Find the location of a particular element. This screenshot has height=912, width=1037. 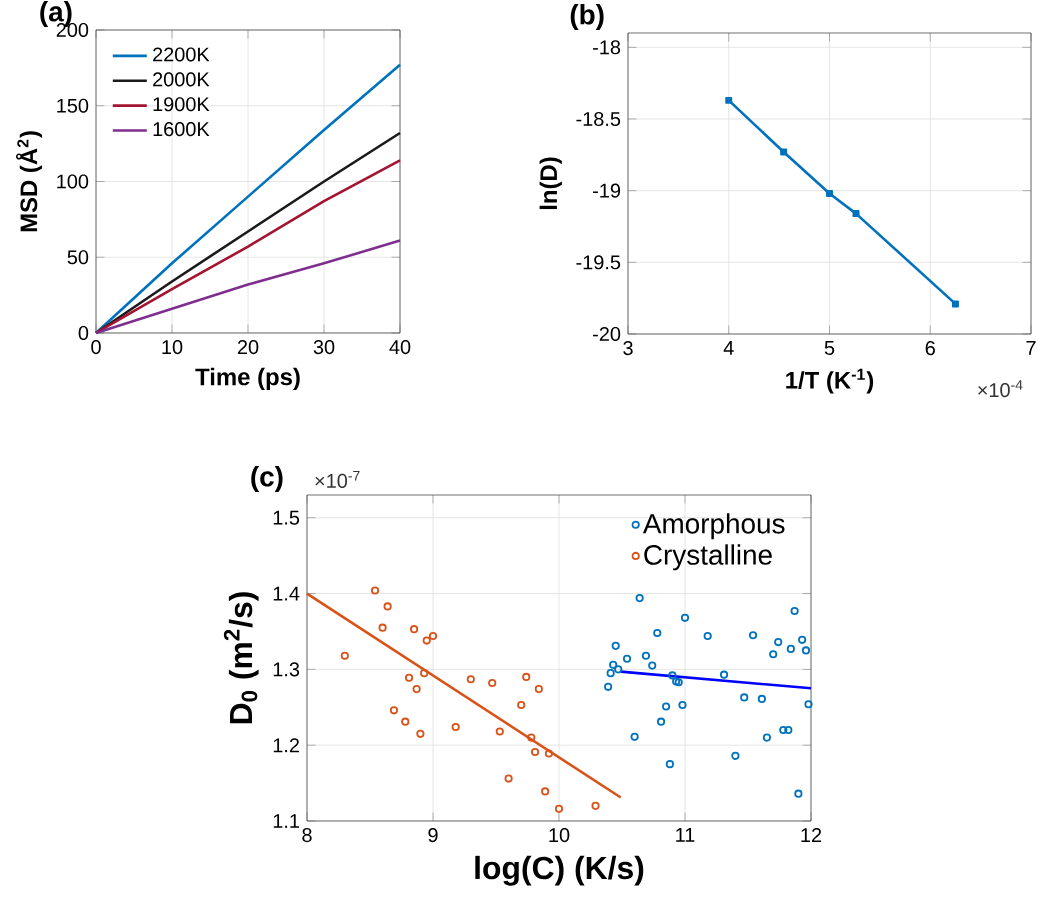

x-tick-label: 7 is located at coordinates (1031, 348).